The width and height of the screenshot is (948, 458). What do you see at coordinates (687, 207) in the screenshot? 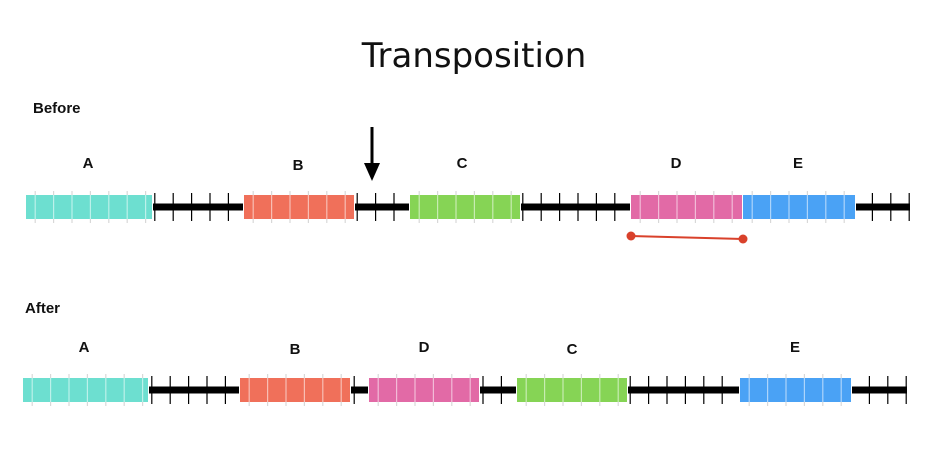
I see `before-segment-d` at bounding box center [687, 207].